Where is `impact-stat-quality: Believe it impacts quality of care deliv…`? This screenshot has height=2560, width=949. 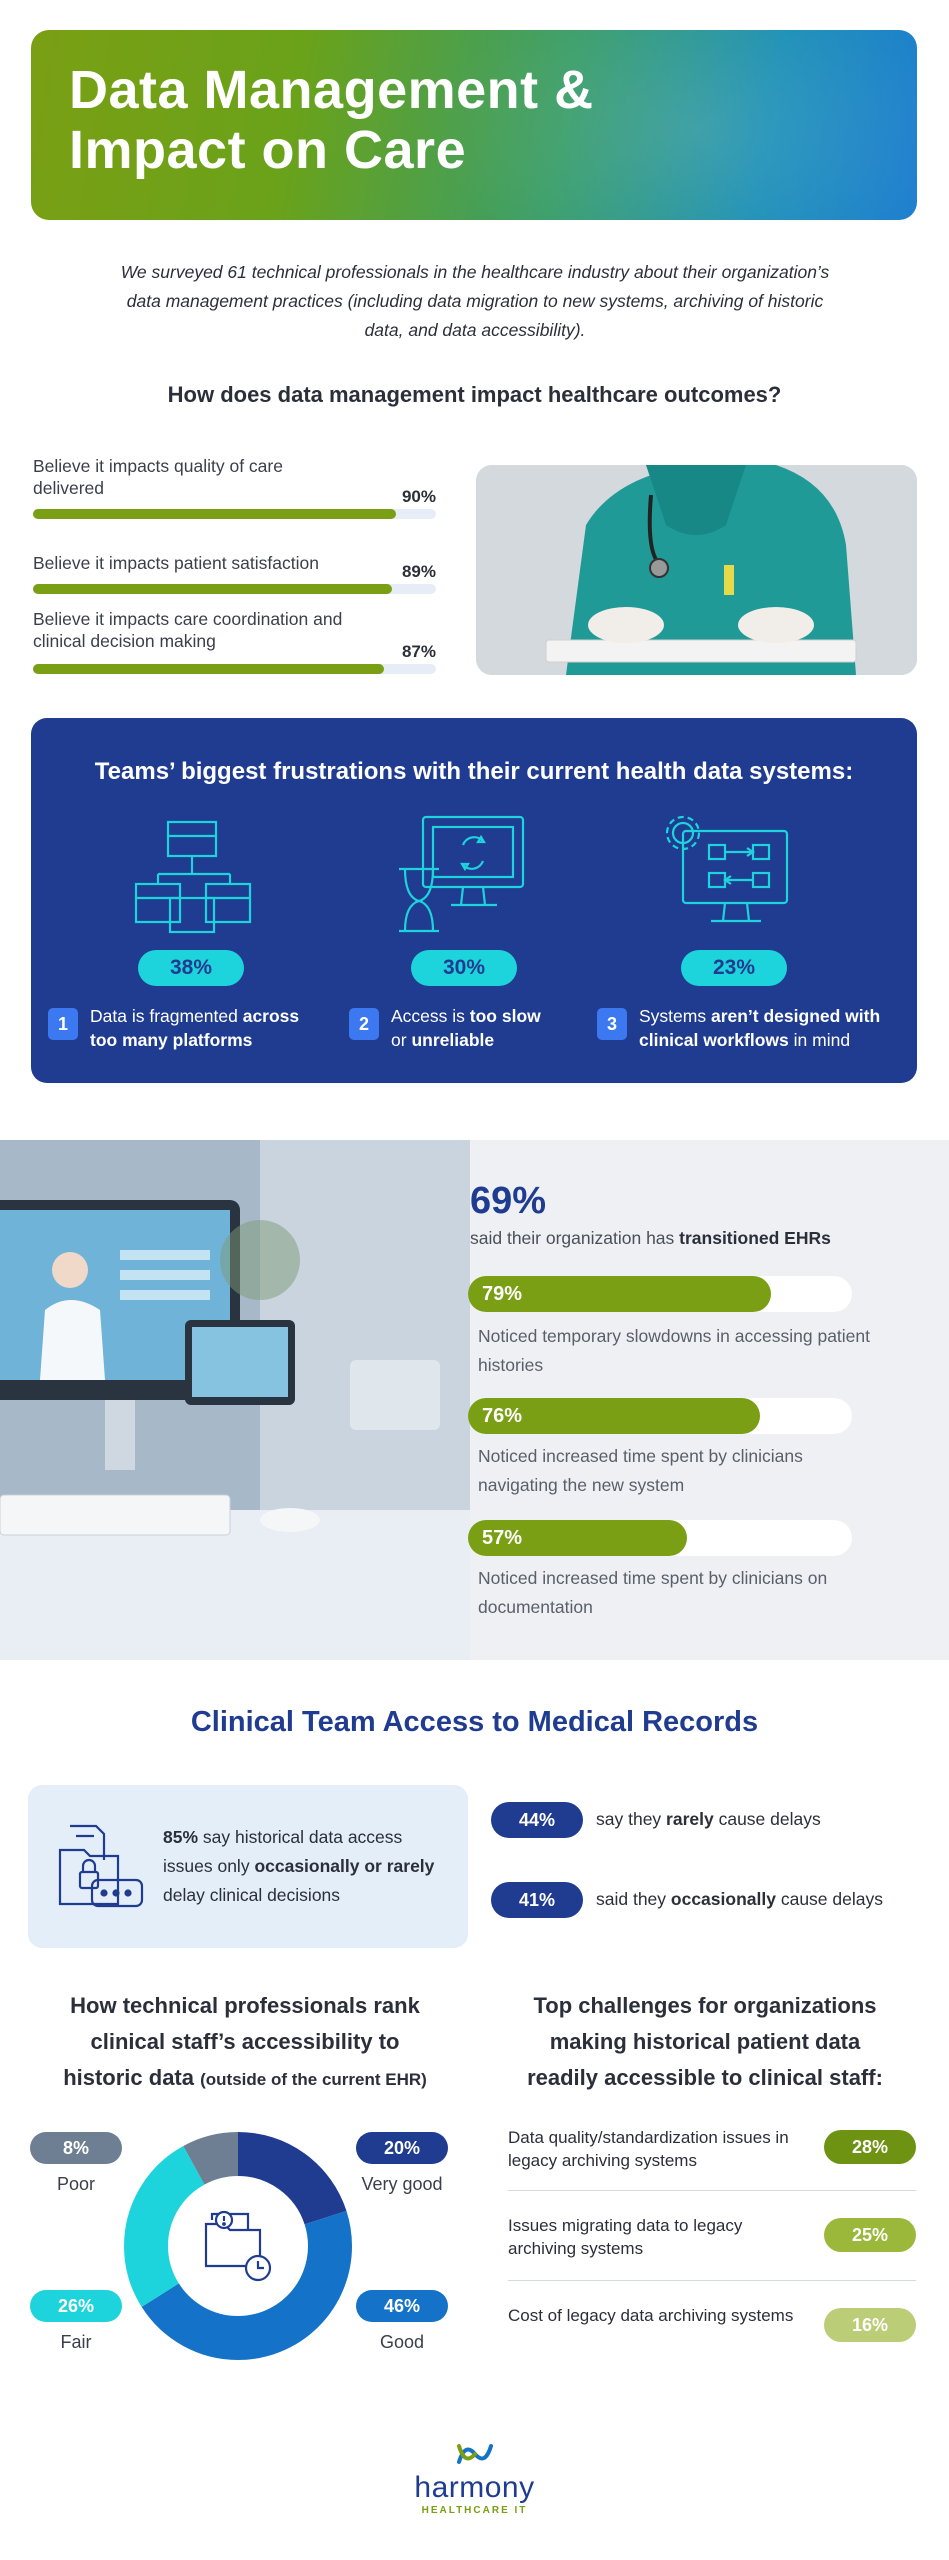
impact-stat-quality: Believe it impacts quality of care deliv… is located at coordinates (234, 487).